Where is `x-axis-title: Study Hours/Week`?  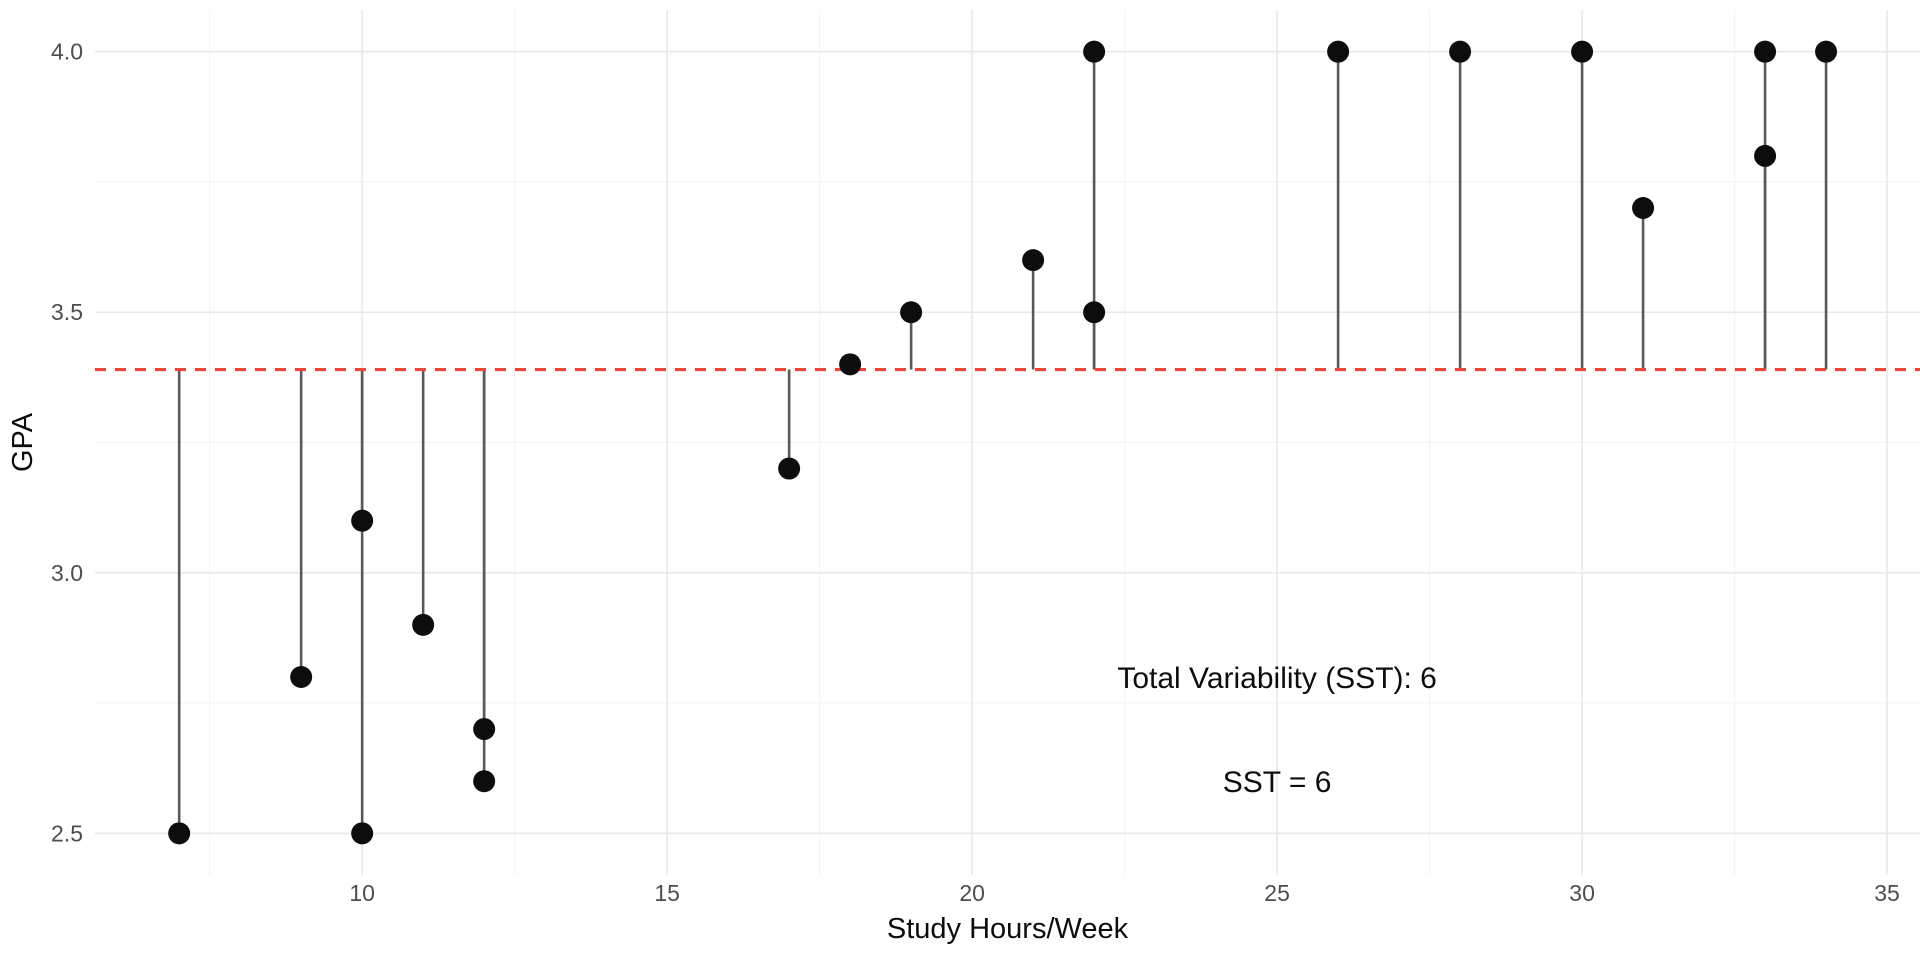
x-axis-title: Study Hours/Week is located at coordinates (1008, 929).